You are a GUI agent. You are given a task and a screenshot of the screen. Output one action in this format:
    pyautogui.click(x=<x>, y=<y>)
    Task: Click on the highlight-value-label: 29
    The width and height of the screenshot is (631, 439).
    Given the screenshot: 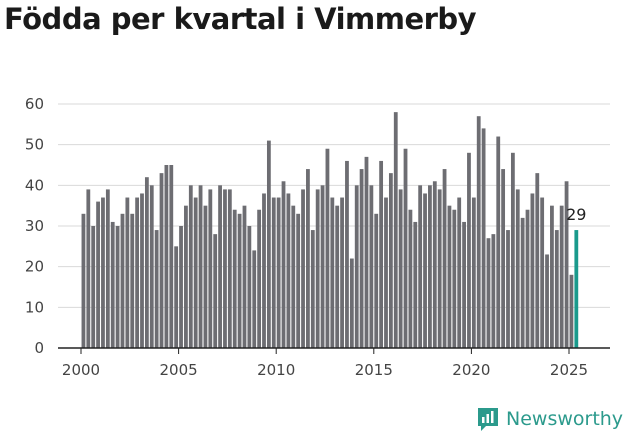 What is the action you would take?
    pyautogui.click(x=576, y=214)
    